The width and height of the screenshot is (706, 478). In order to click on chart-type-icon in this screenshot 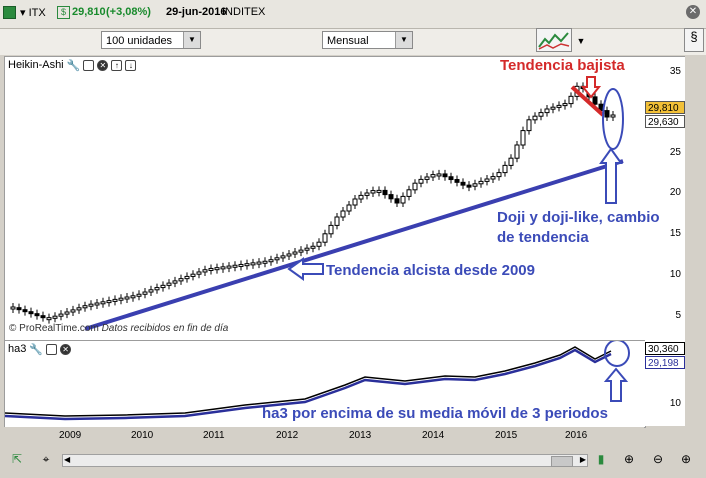, I will do `click(554, 41)`.